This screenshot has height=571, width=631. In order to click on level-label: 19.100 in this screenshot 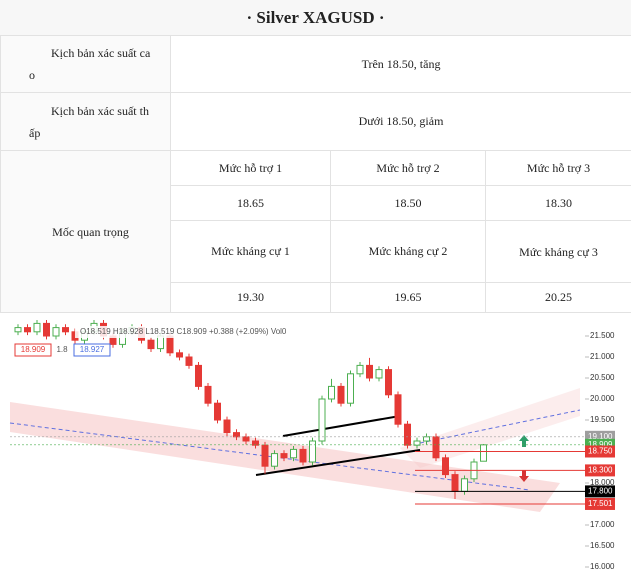, I will do `click(600, 436)`.